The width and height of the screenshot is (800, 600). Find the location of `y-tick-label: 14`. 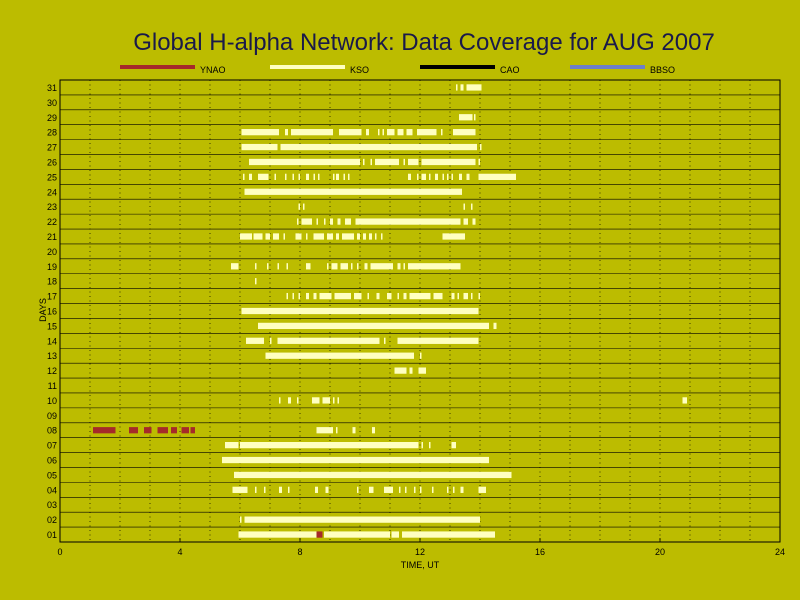

y-tick-label: 14 is located at coordinates (52, 341).